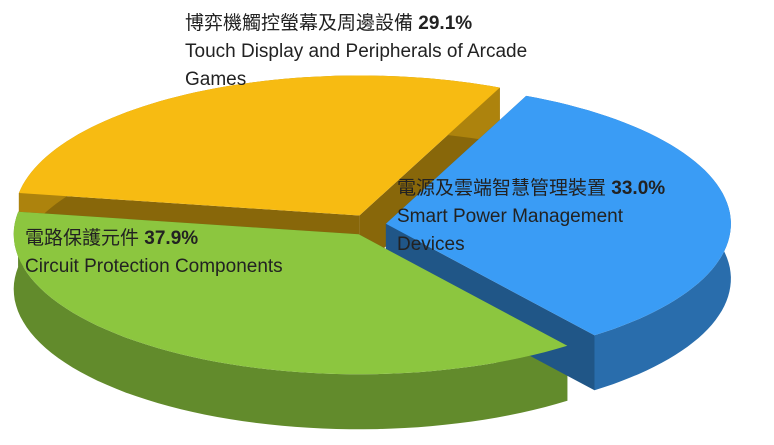 The height and width of the screenshot is (445, 774). Describe the element at coordinates (638, 188) in the screenshot. I see `value-label: 33.0%` at that location.